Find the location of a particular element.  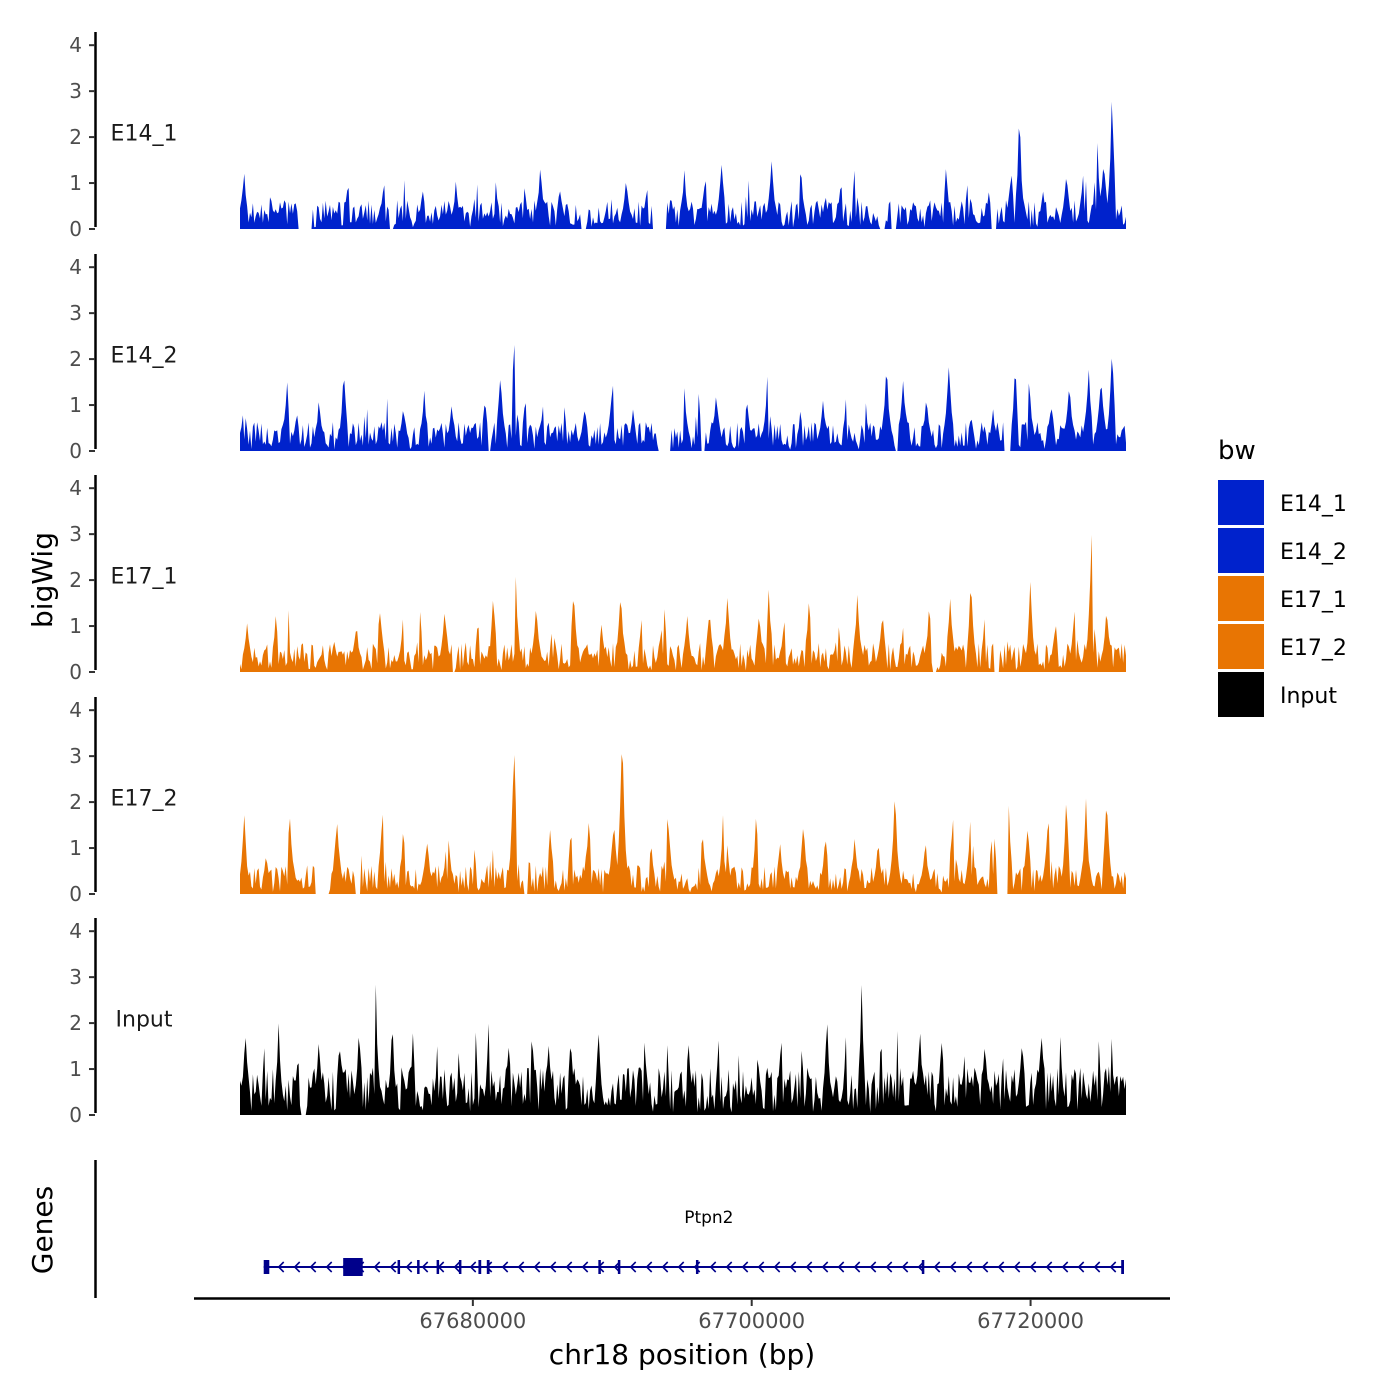

x-axis-title: chr18 position (bp) is located at coordinates (682, 1354).